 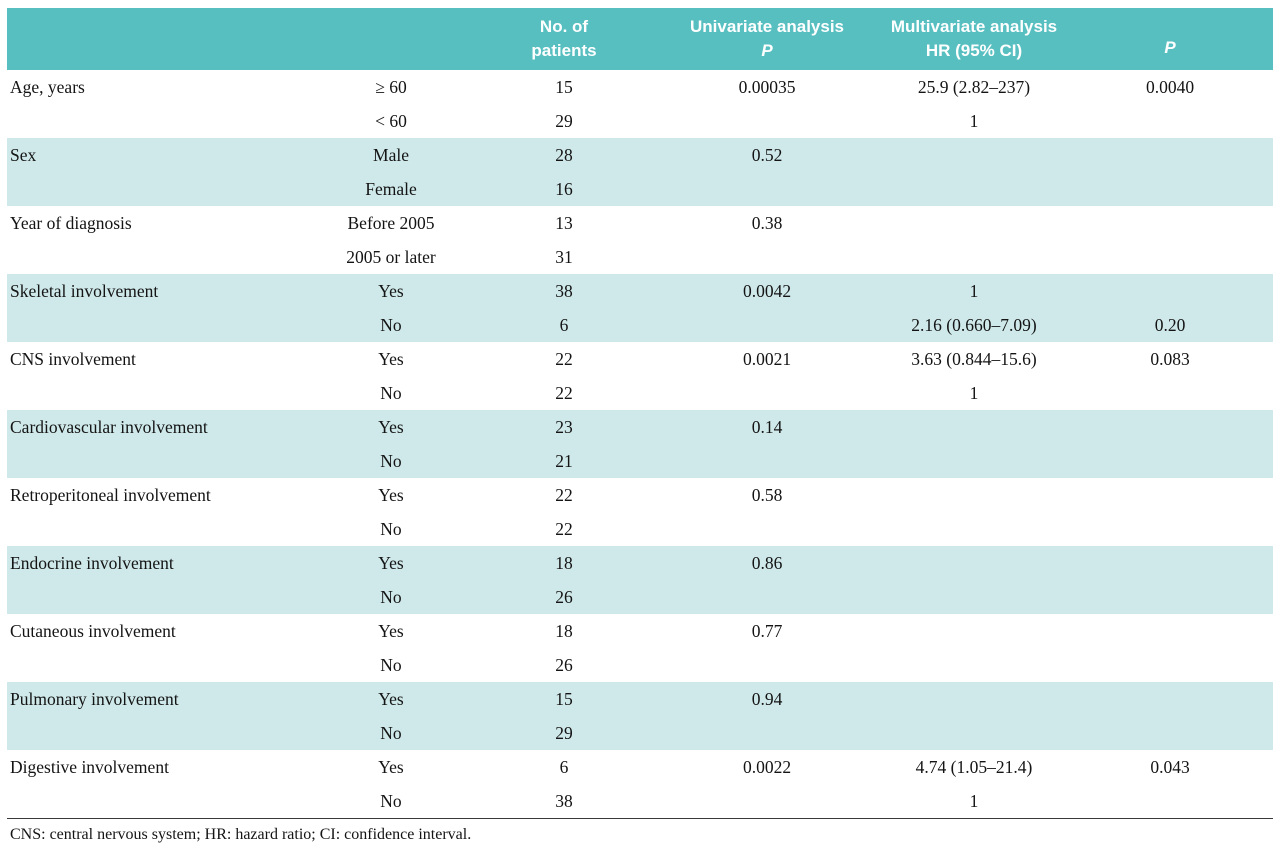 What do you see at coordinates (767, 359) in the screenshot?
I see `univariate-p-cell: 0.0021` at bounding box center [767, 359].